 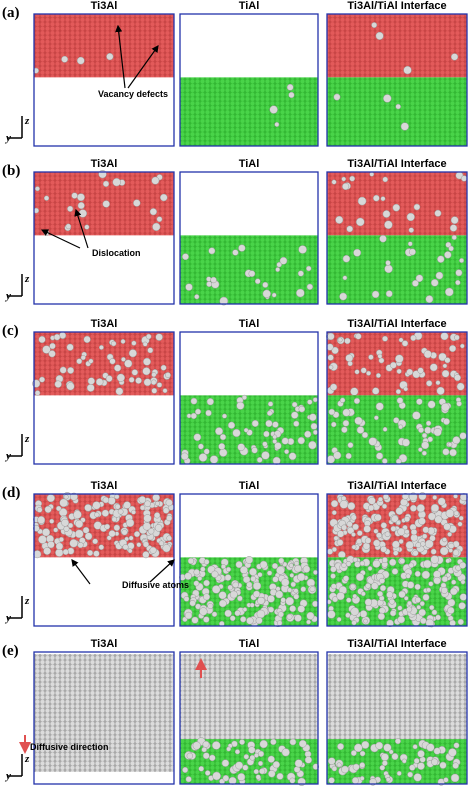 I want to click on panel-label: (a), so click(x=11, y=13).